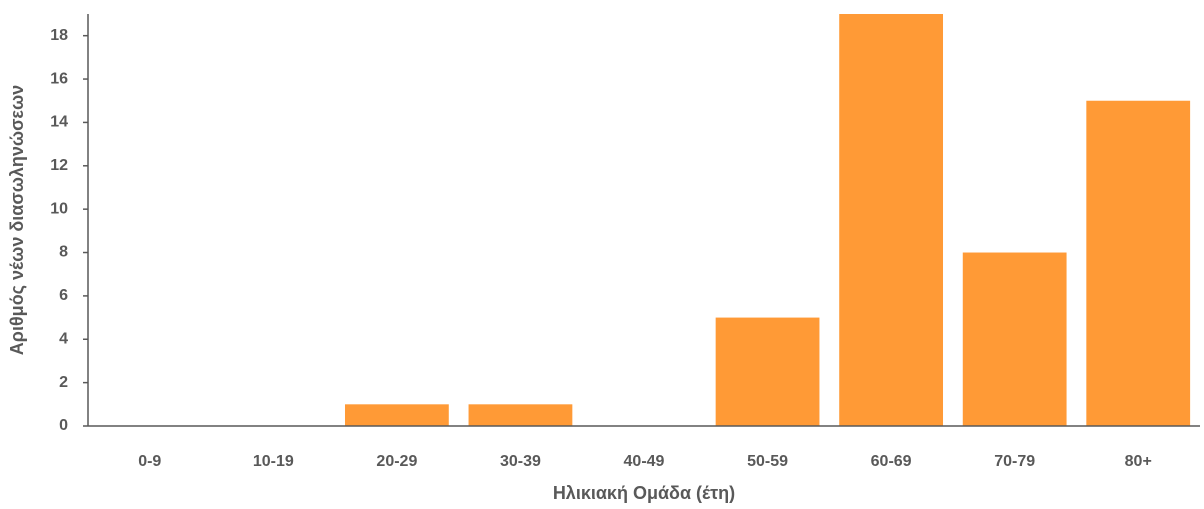  I want to click on x-tick-label: 30-39, so click(520, 461).